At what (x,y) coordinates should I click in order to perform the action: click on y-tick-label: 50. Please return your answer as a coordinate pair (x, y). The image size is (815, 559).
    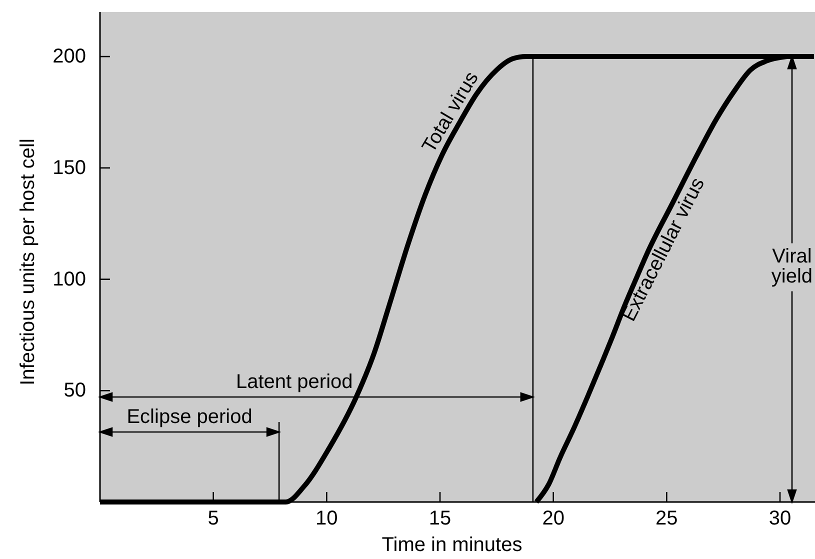
    Looking at the image, I should click on (75, 391).